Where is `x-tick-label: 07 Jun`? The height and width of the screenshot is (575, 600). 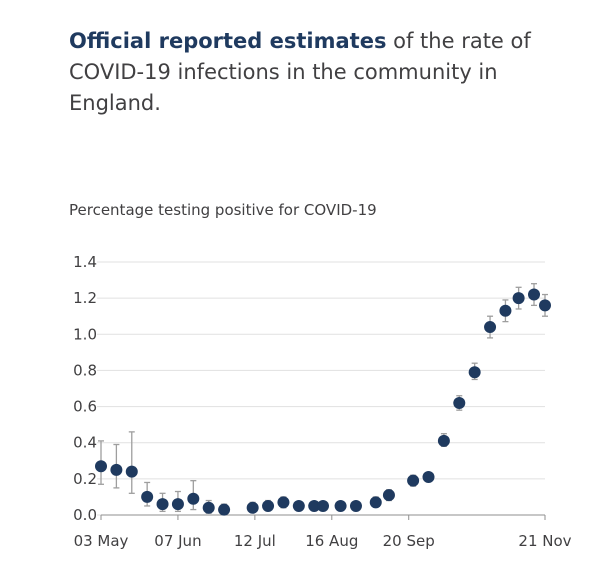
x-tick-label: 07 Jun is located at coordinates (177, 541).